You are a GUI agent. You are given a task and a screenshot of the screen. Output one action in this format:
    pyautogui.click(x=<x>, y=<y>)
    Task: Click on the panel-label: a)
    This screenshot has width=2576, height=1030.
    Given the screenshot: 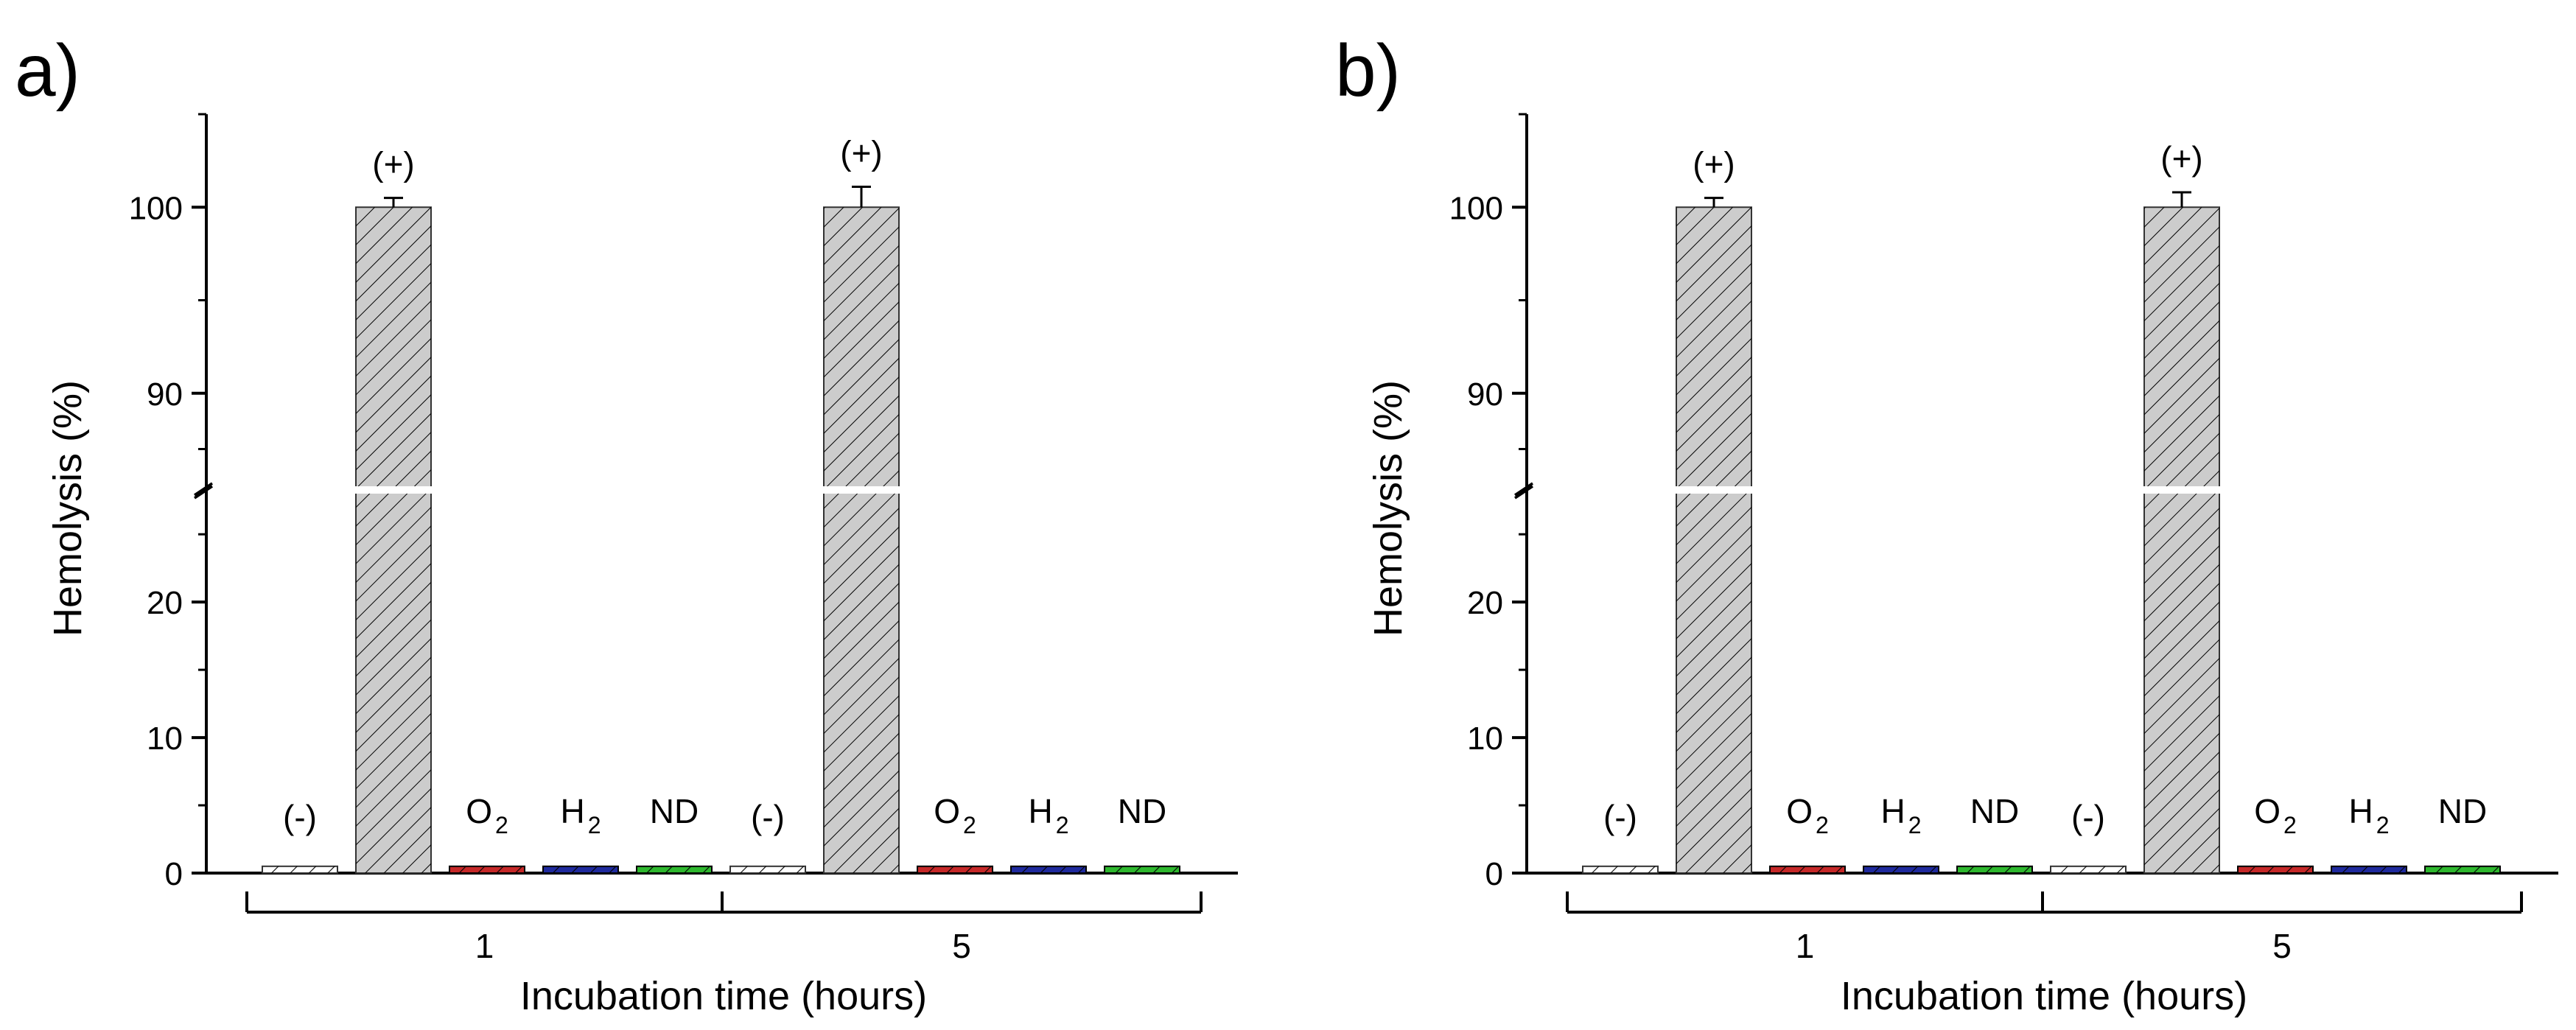 What is the action you would take?
    pyautogui.click(x=47, y=70)
    